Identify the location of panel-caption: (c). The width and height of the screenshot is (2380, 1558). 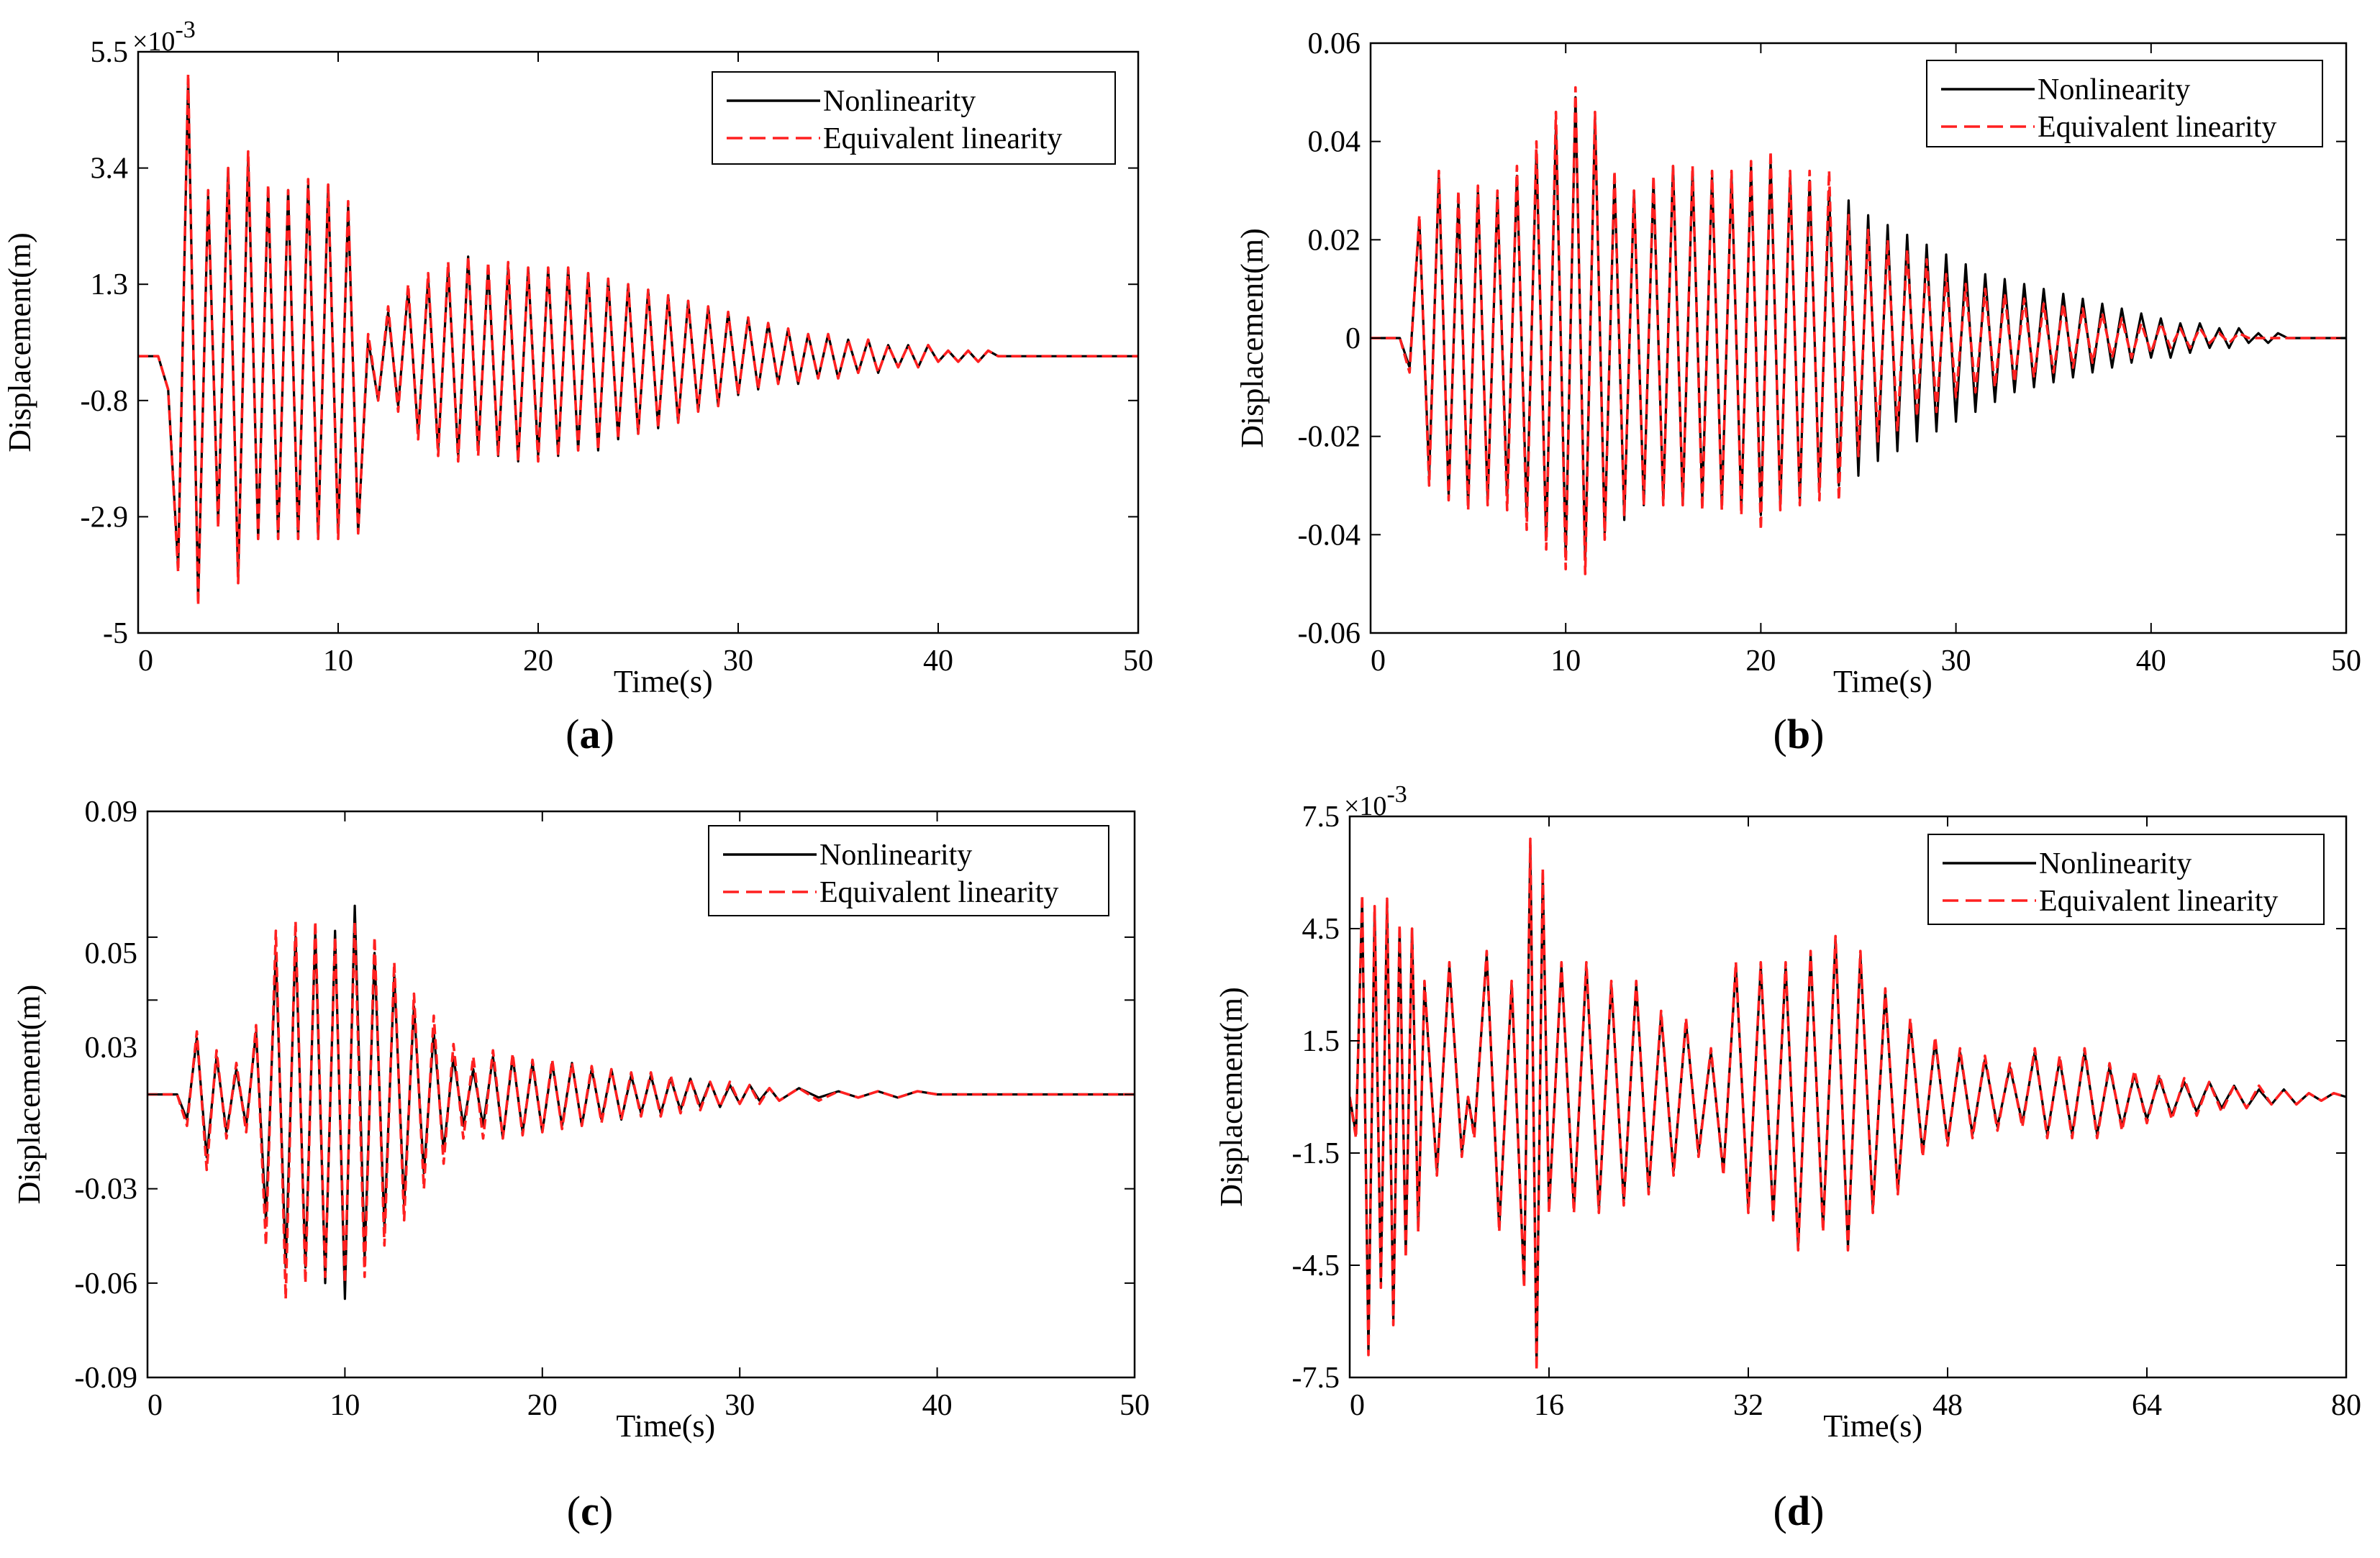
(590, 1511).